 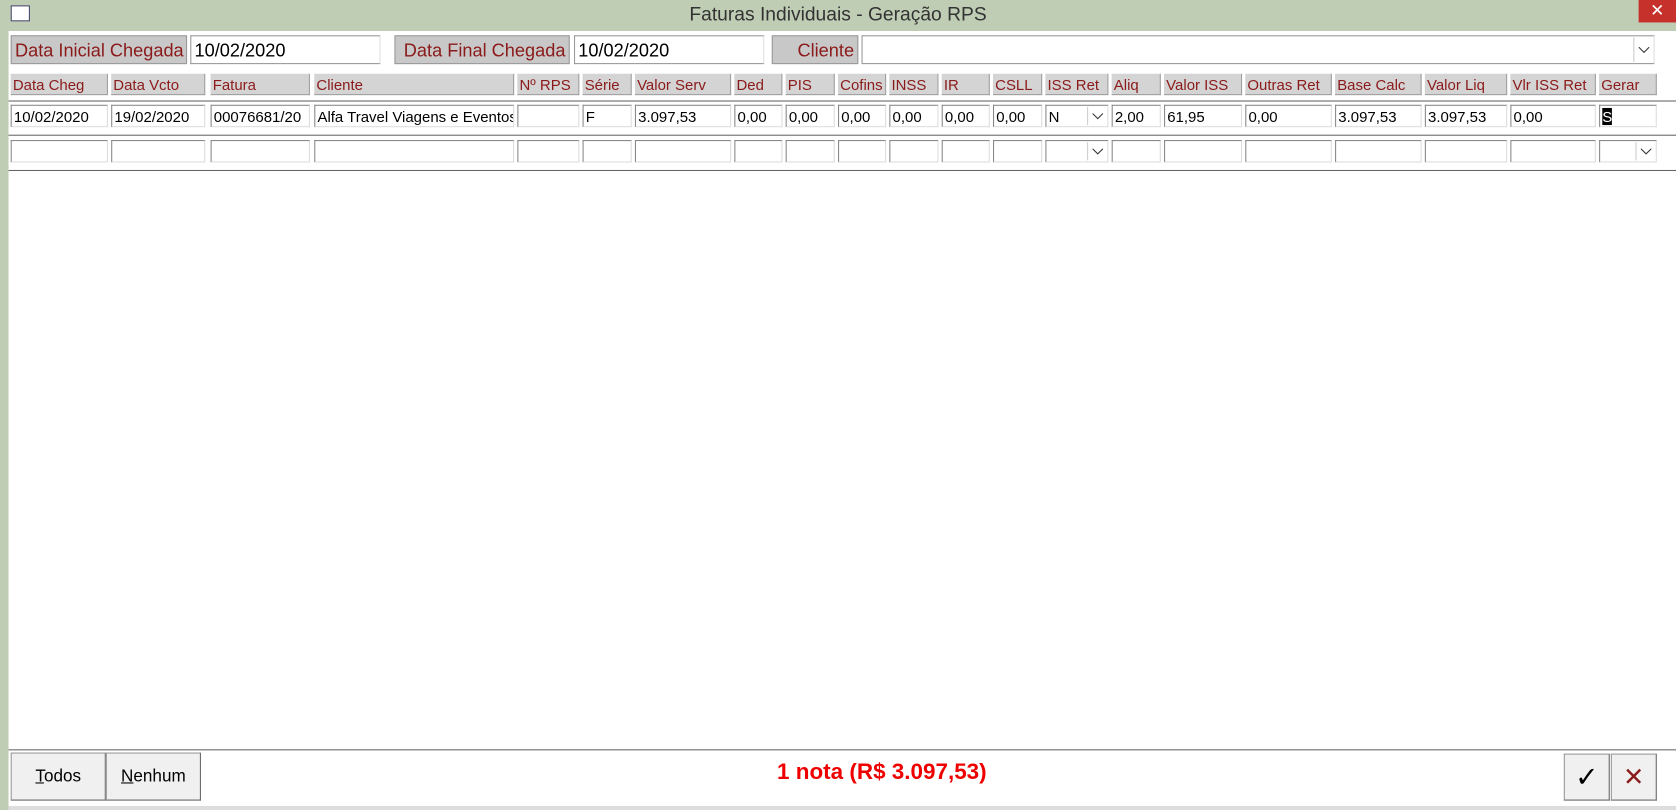 I want to click on cell: N, so click(x=1077, y=116).